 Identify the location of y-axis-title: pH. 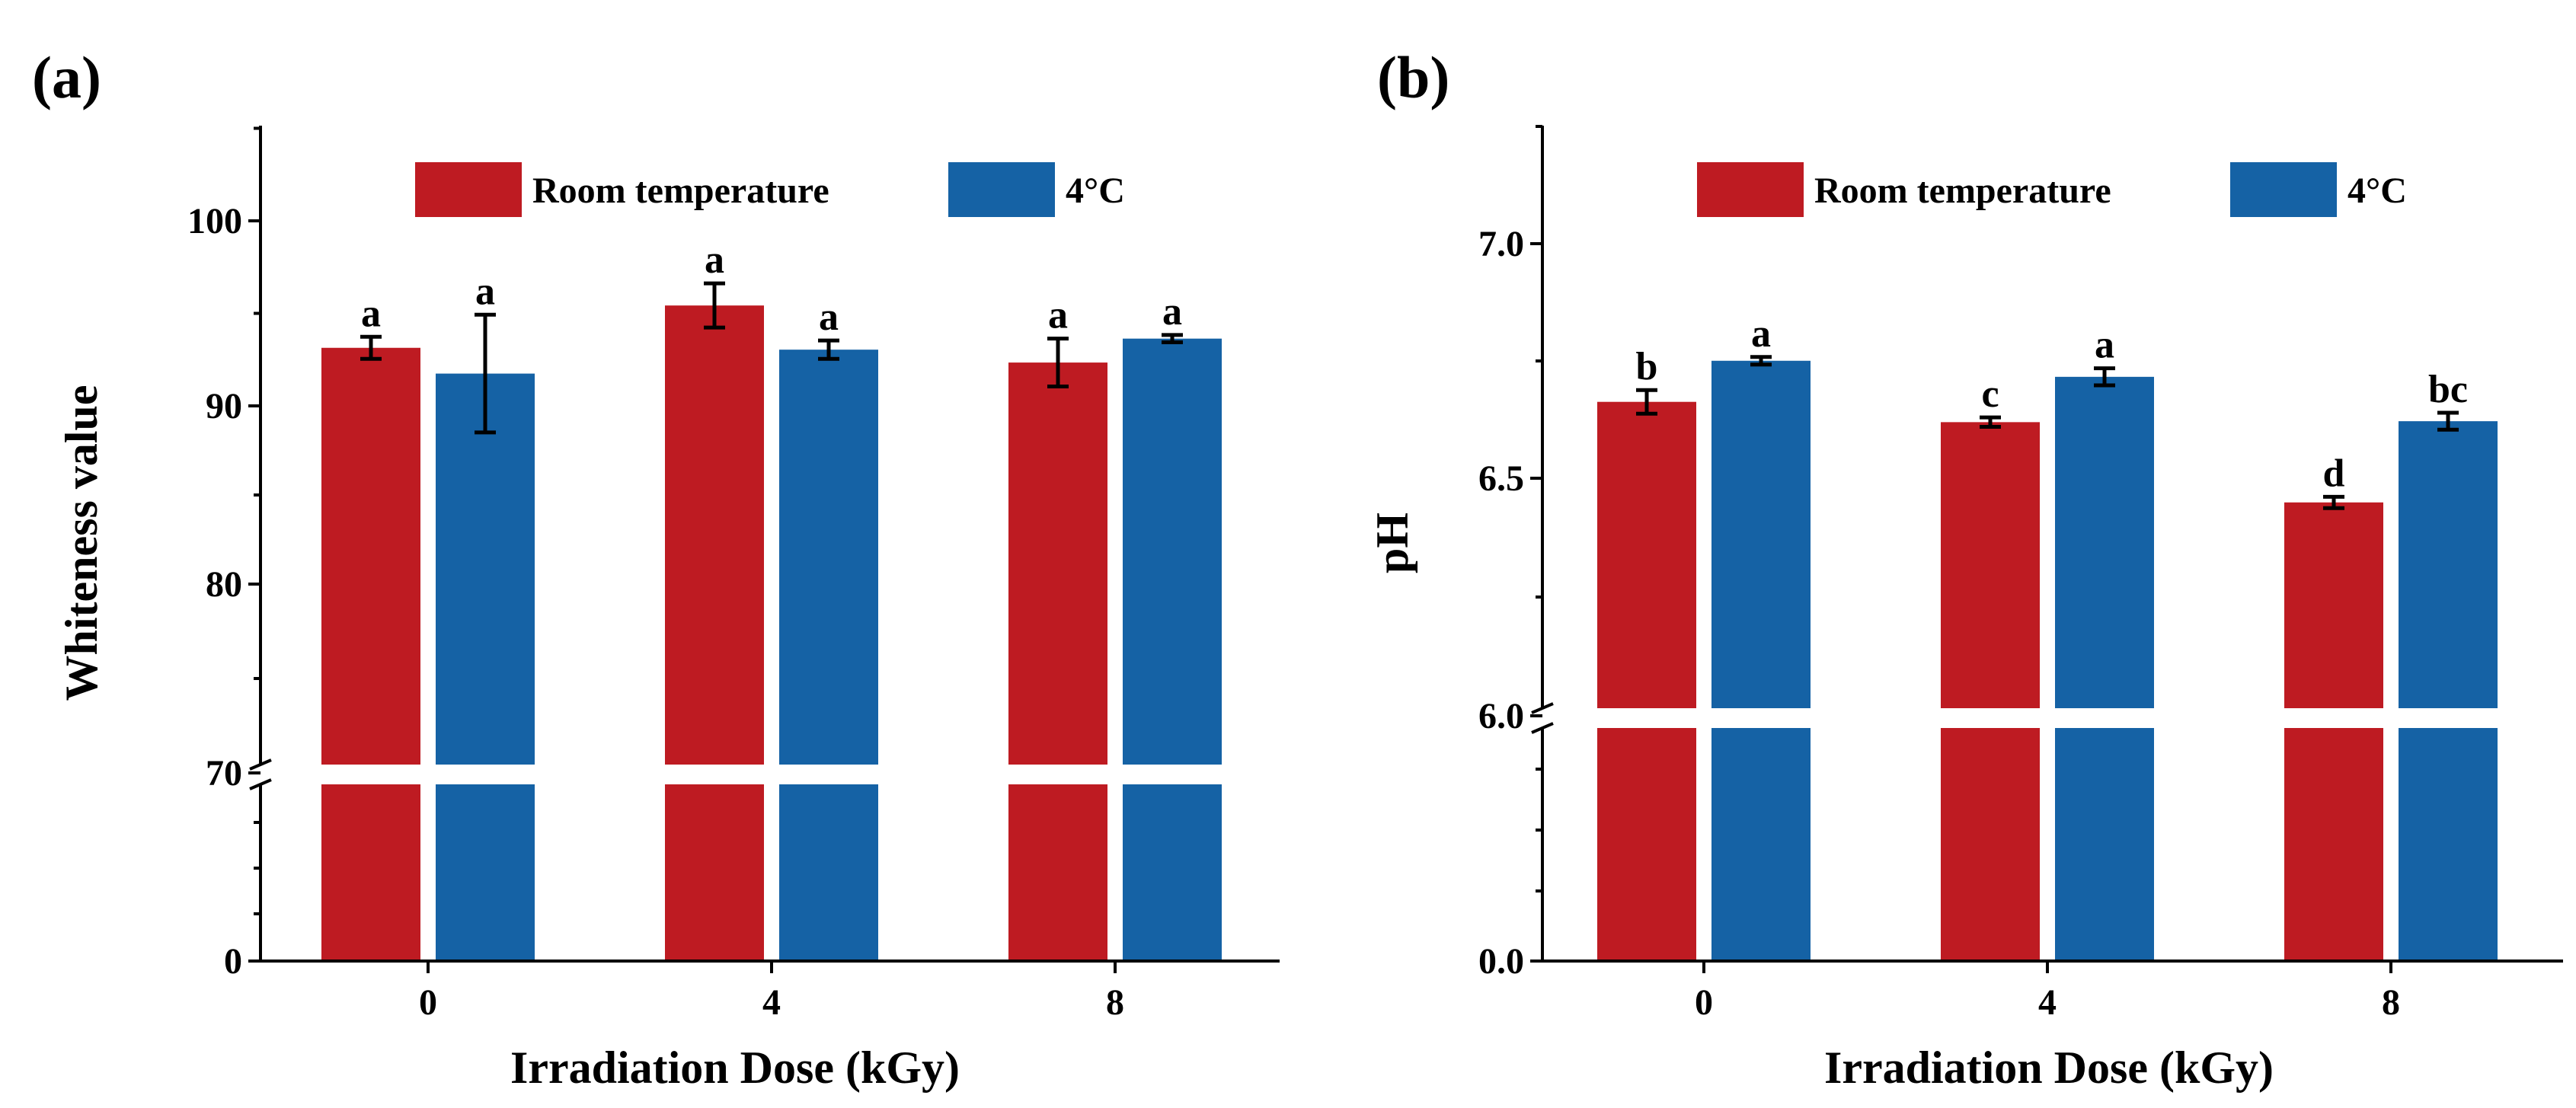
(1392, 542).